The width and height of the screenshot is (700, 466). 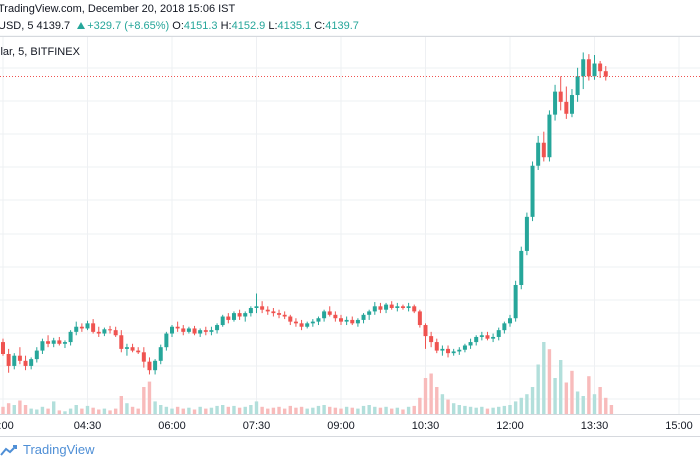 I want to click on tradingview-logo-icon, so click(x=8, y=450).